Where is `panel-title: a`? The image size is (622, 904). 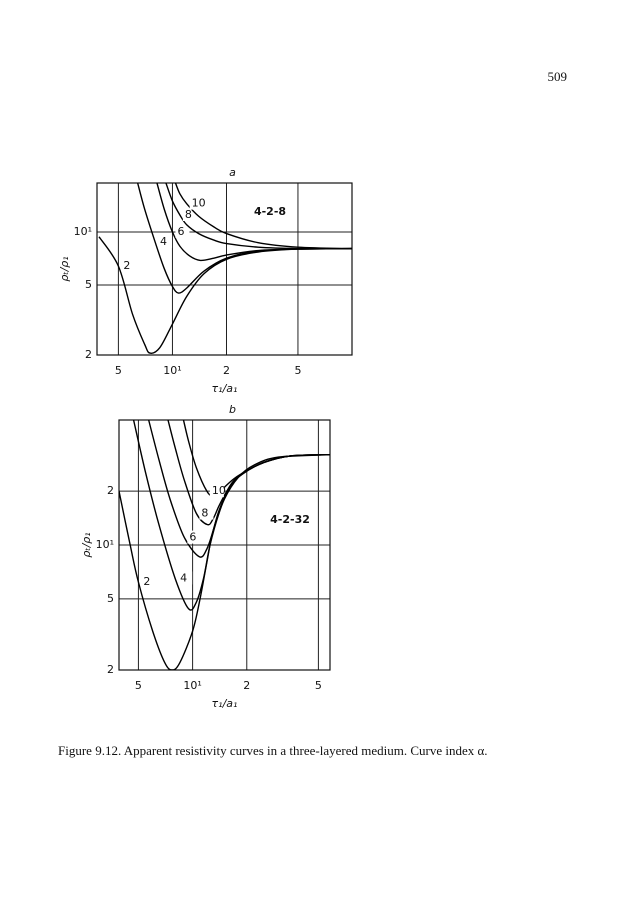
panel-title: a is located at coordinates (232, 172).